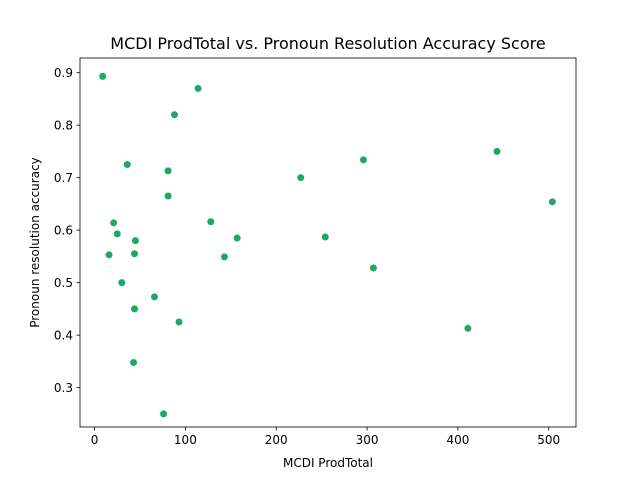 This screenshot has height=480, width=640. I want to click on x-tick-label: 100, so click(185, 440).